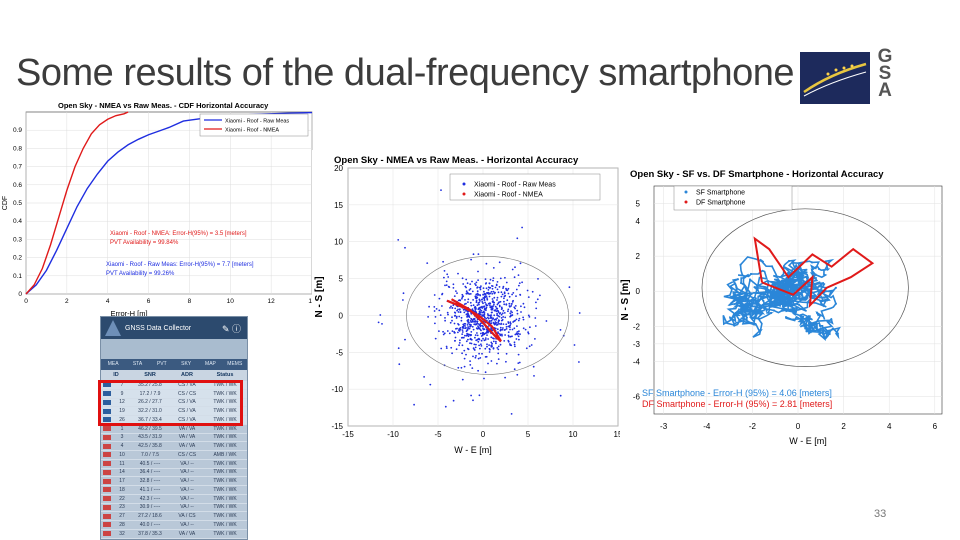  What do you see at coordinates (122, 524) in the screenshot?
I see `table-cell: 28` at bounding box center [122, 524].